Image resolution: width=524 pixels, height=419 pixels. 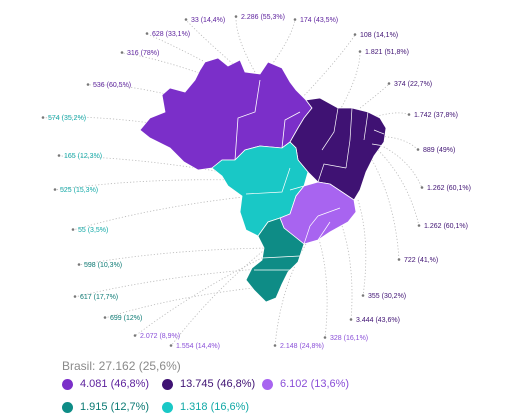 I want to click on state-label: 316 (78%), so click(x=143, y=53).